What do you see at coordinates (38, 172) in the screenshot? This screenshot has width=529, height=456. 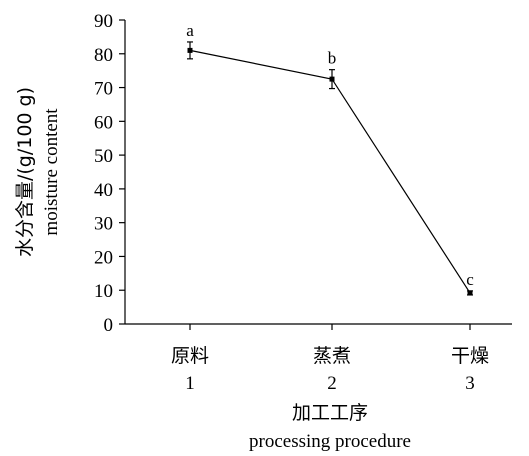 I see `y-axis-title: 水分含量/(g/100 g) moisture content` at bounding box center [38, 172].